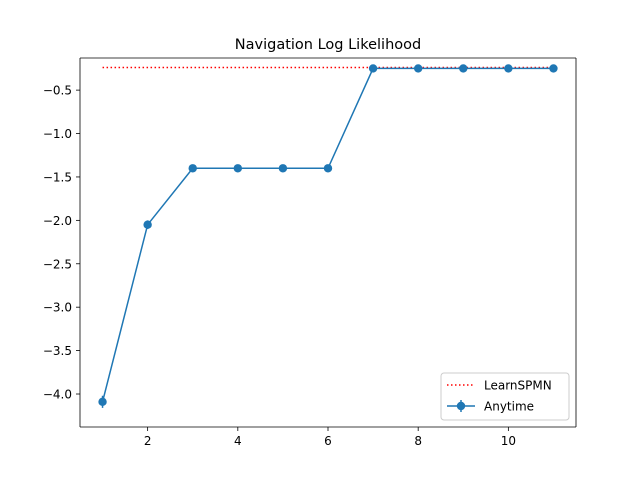  Describe the element at coordinates (57, 177) in the screenshot. I see `y-tick-label: −1.5` at that location.